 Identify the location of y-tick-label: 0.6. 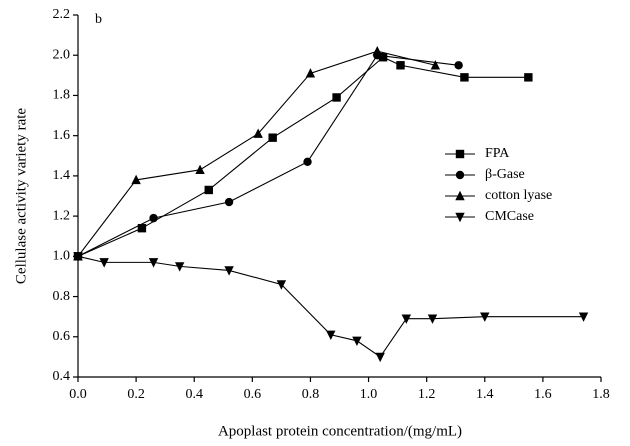
(62, 336).